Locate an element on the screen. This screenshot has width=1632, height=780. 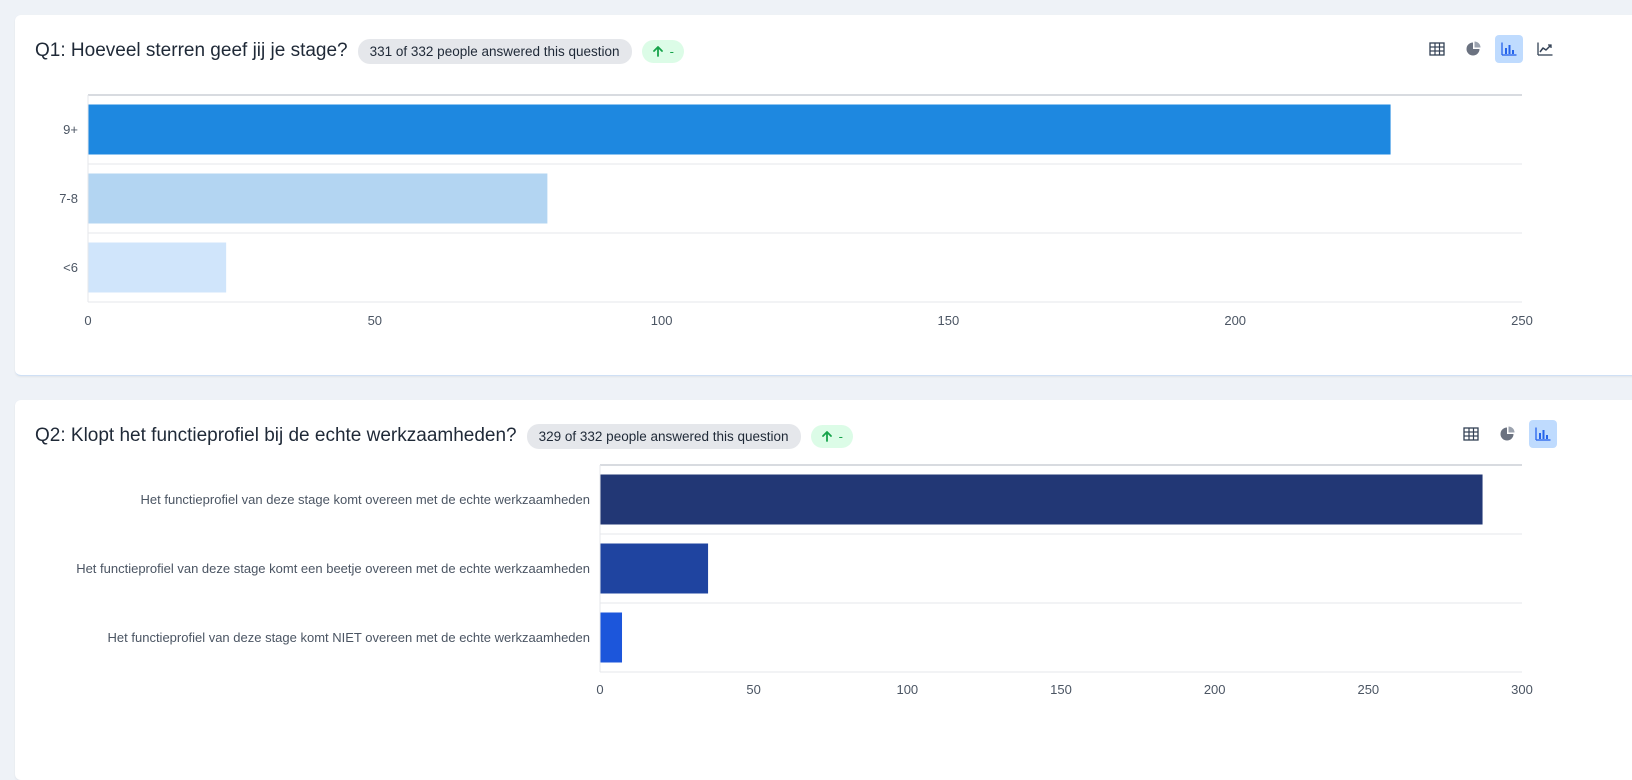
tick-label: 300 is located at coordinates (1522, 689).